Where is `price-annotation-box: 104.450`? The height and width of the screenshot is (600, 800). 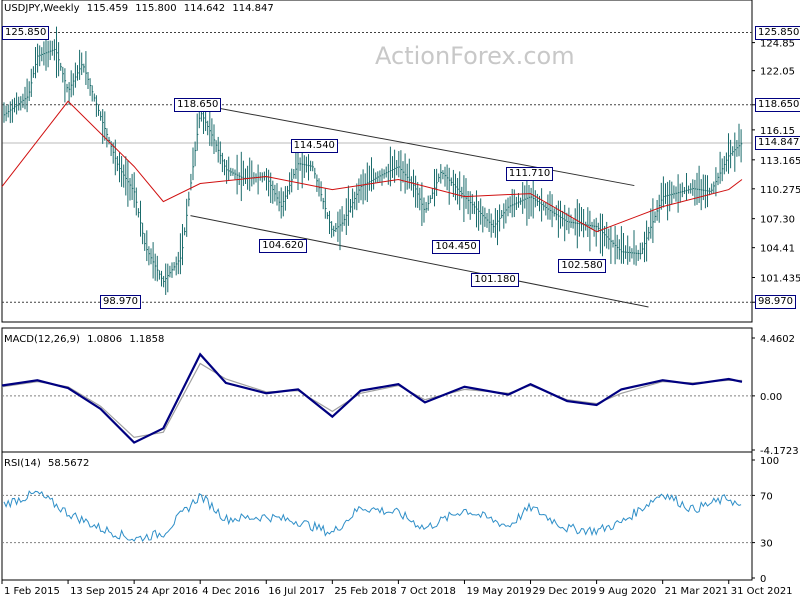
price-annotation-box: 104.450 is located at coordinates (456, 247).